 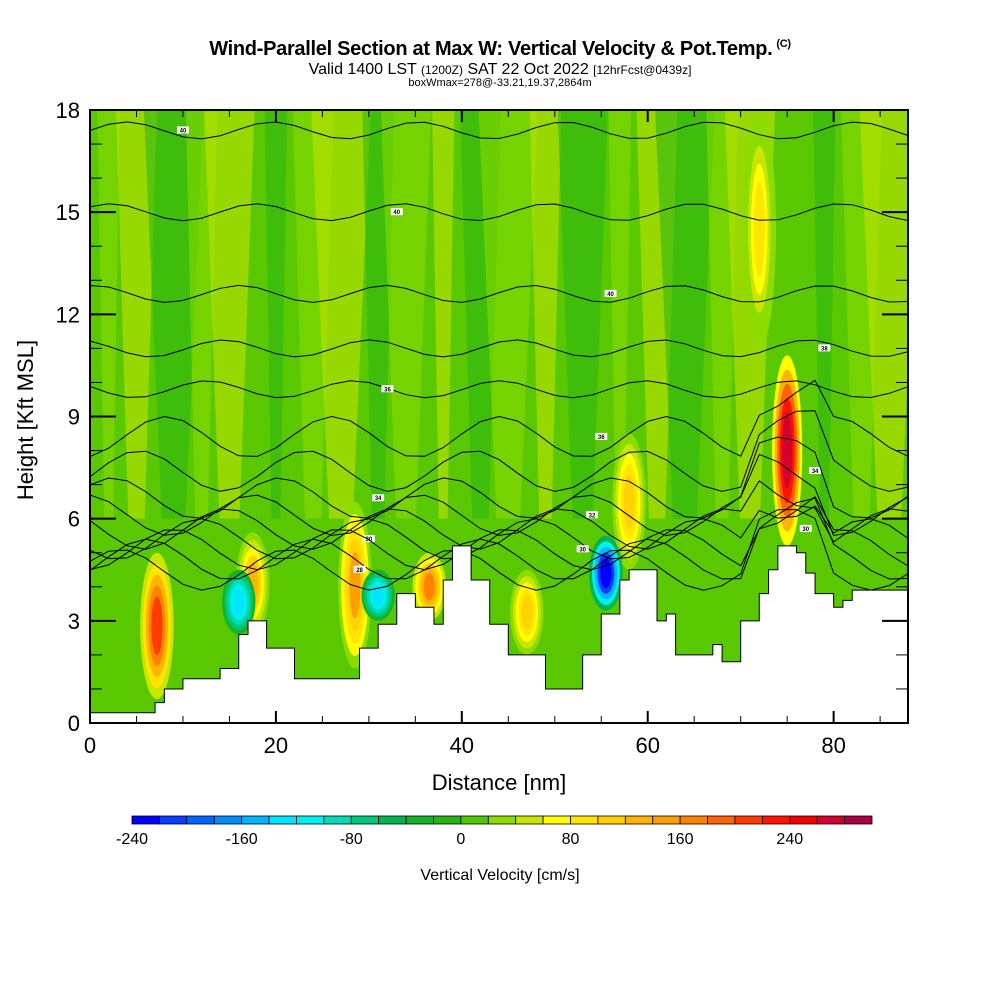 What do you see at coordinates (680, 839) in the screenshot?
I see `colorbar-tick-label: 160` at bounding box center [680, 839].